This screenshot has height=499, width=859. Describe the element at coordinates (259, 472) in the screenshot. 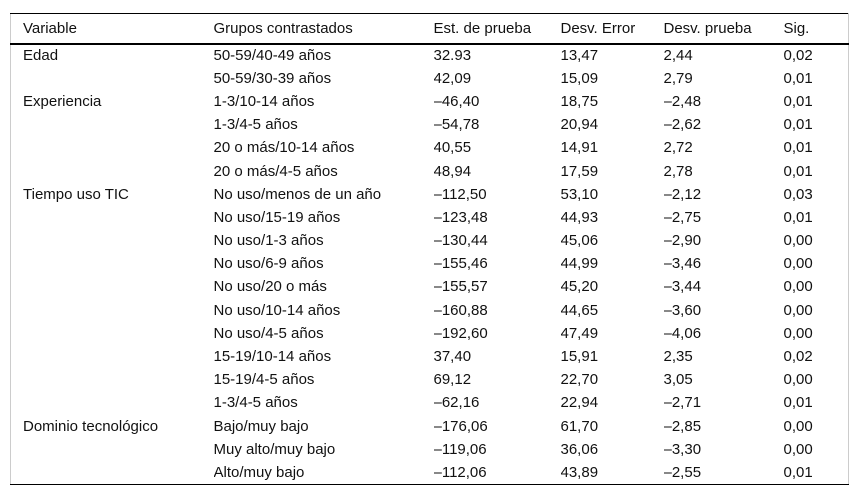

I see `grupos-cell: Alto/muy bajo` at that location.